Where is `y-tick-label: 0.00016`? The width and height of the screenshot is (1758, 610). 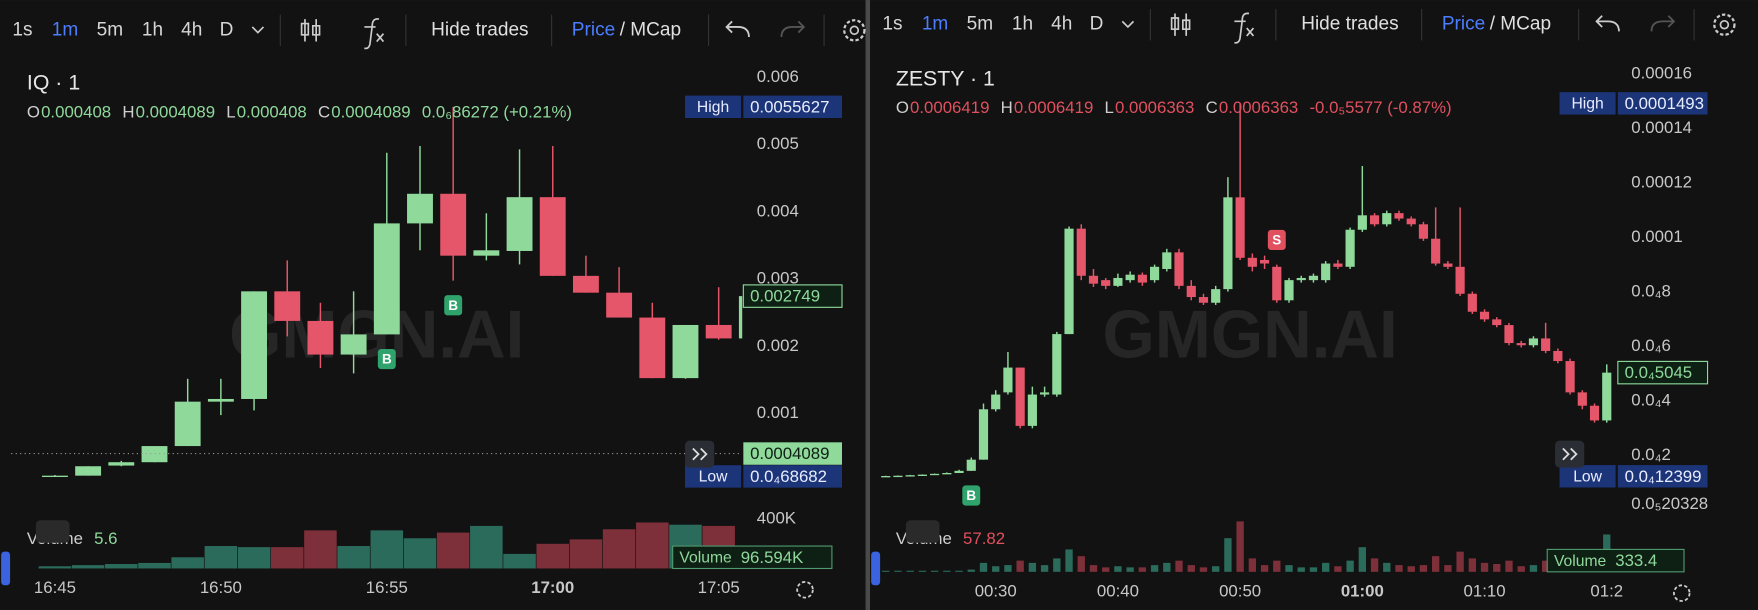
y-tick-label: 0.00016 is located at coordinates (1661, 73).